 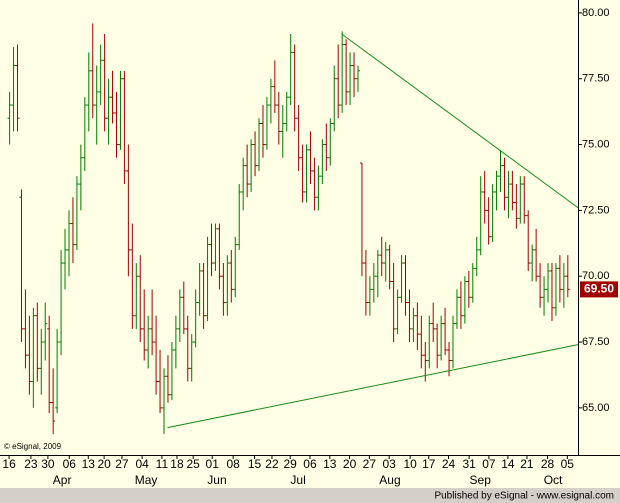 What do you see at coordinates (568, 464) in the screenshot?
I see `x-tick-label: 05` at bounding box center [568, 464].